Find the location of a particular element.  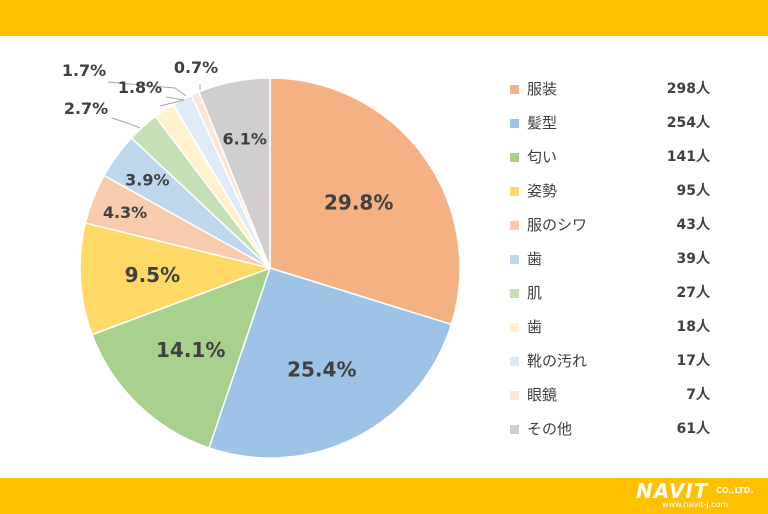

top-banner is located at coordinates (384, 18).